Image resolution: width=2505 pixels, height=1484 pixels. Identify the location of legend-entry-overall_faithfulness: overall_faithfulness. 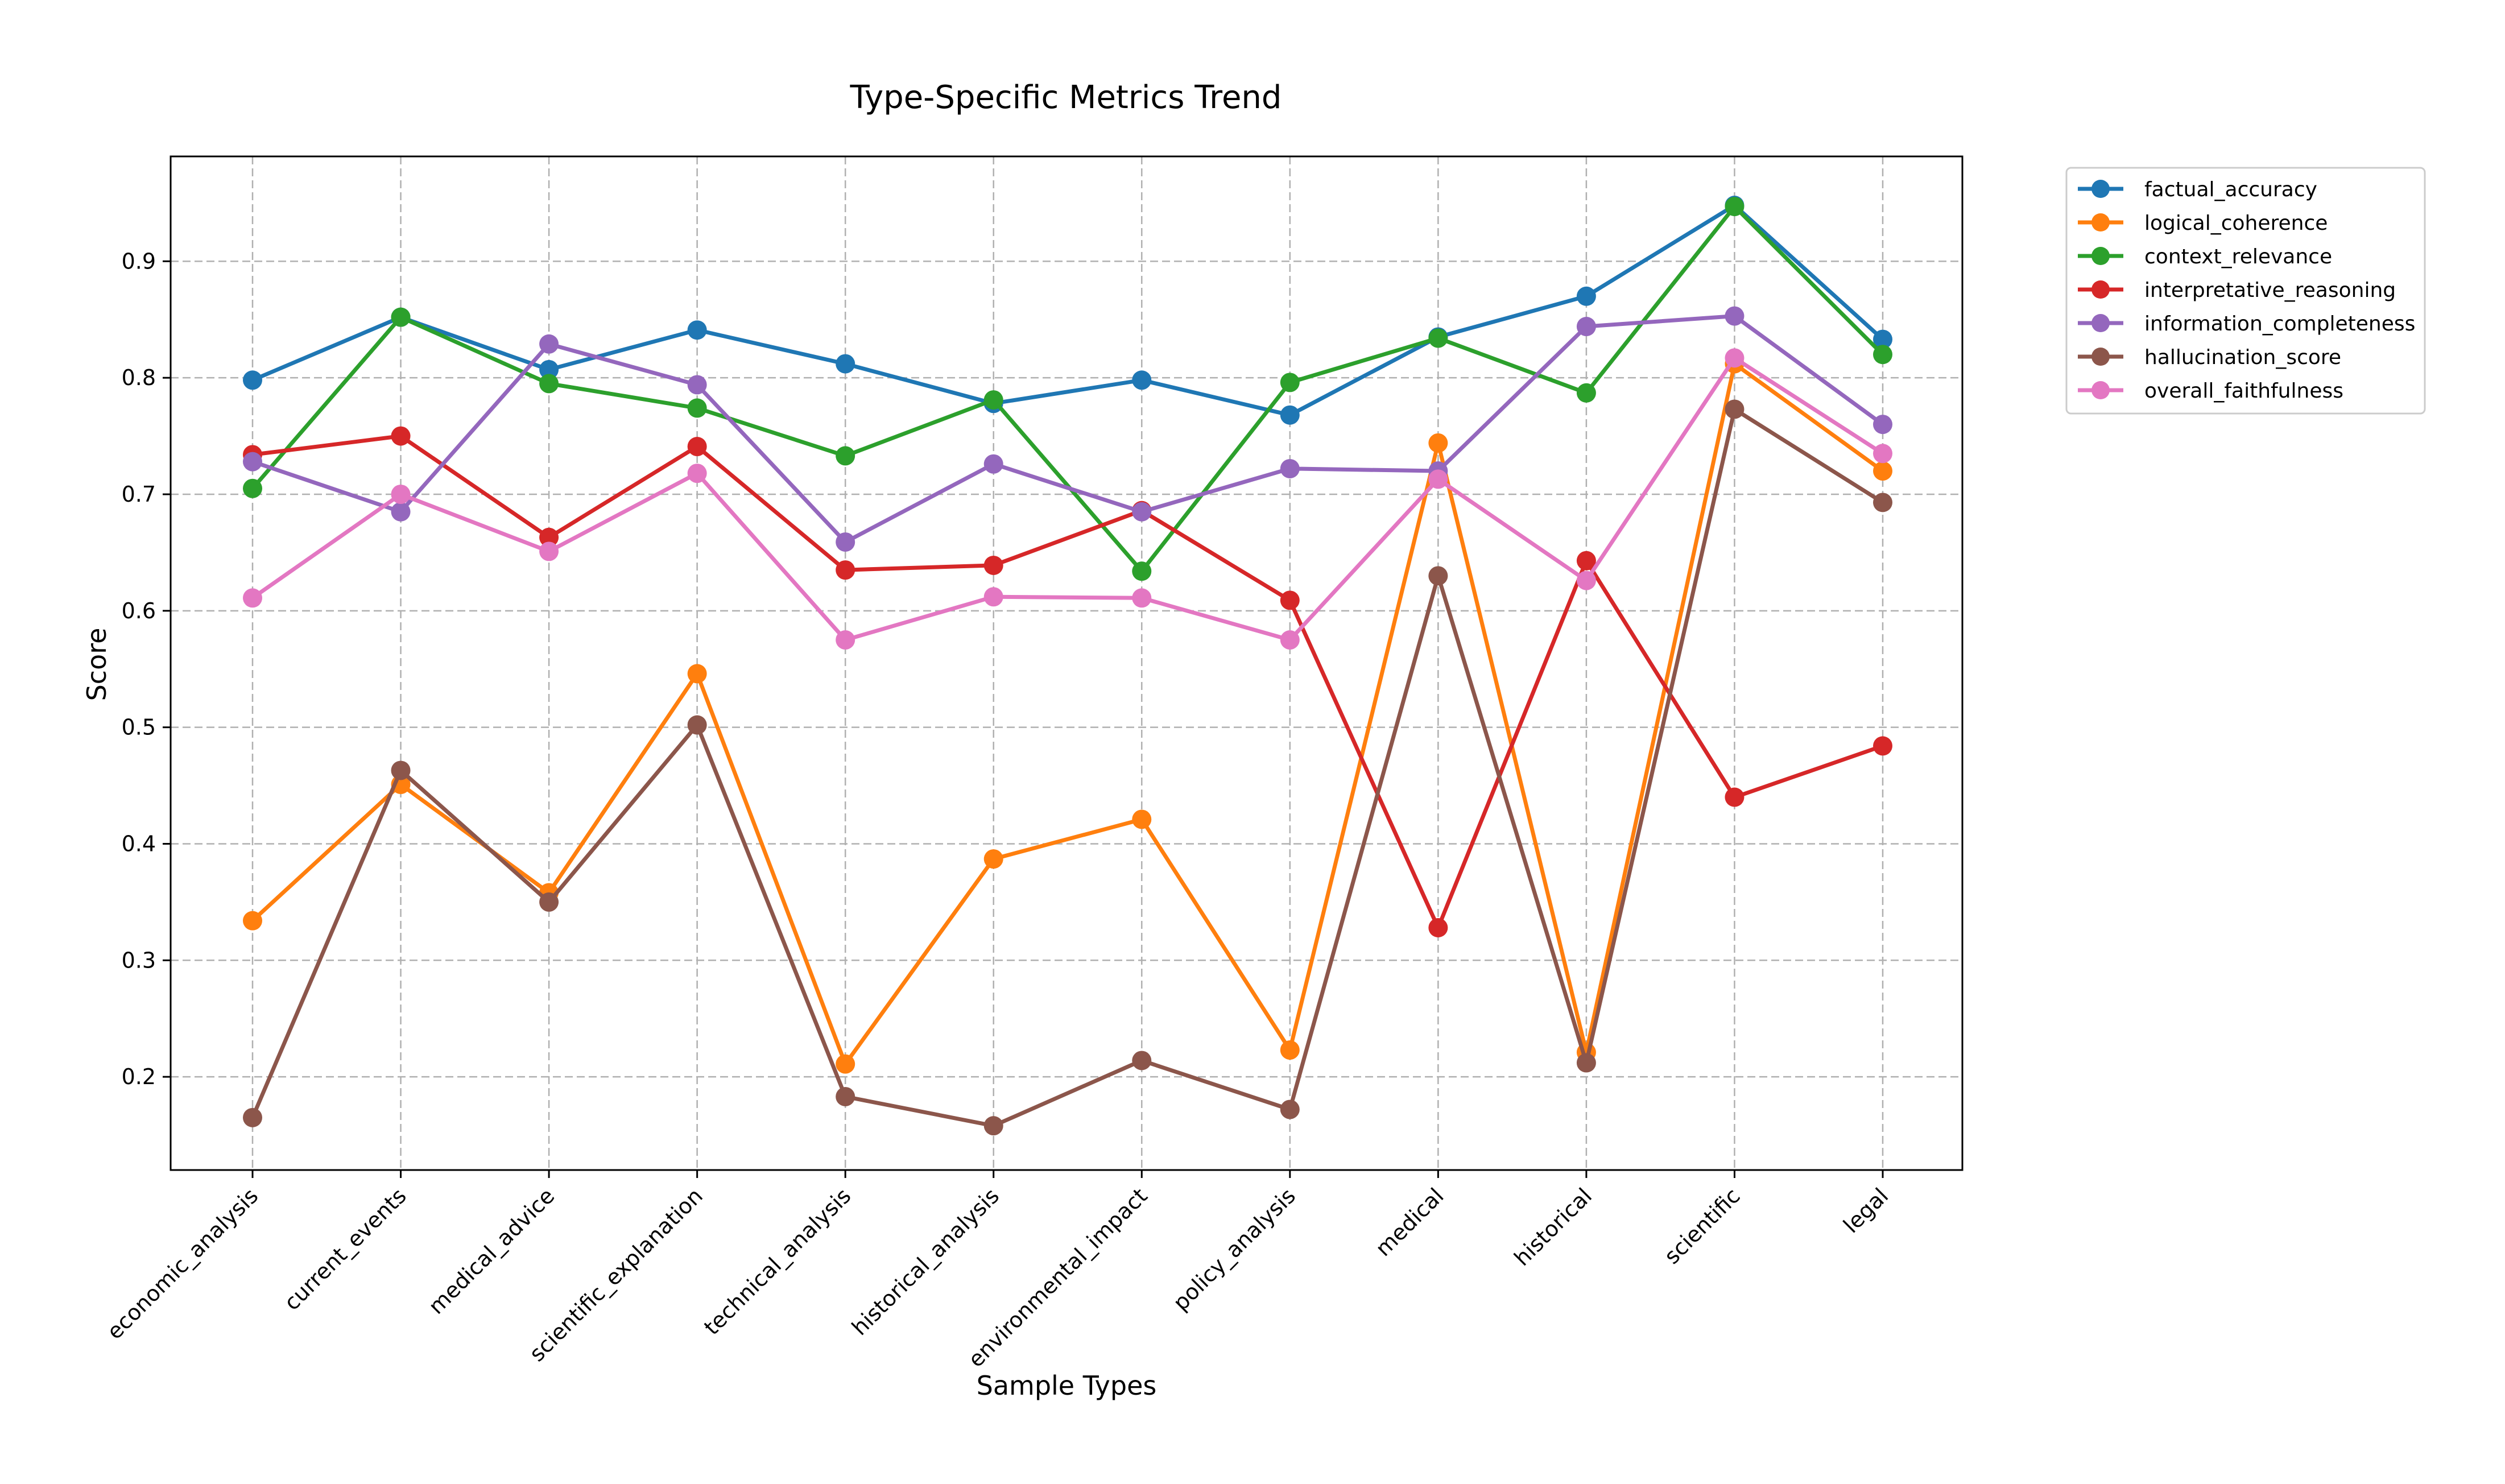
(2210, 391).